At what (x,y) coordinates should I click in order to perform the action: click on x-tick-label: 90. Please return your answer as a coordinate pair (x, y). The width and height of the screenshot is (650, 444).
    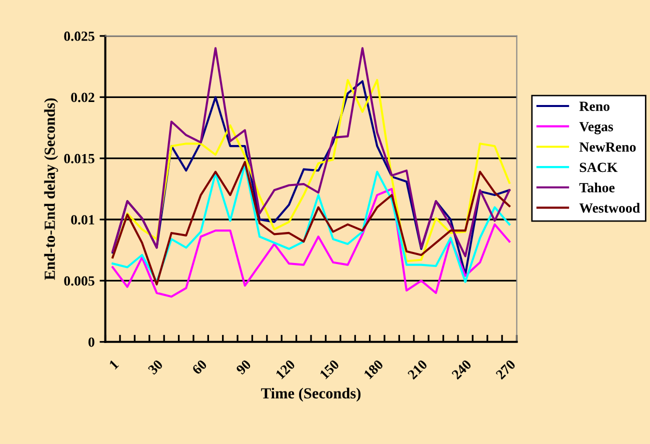
    Looking at the image, I should click on (244, 367).